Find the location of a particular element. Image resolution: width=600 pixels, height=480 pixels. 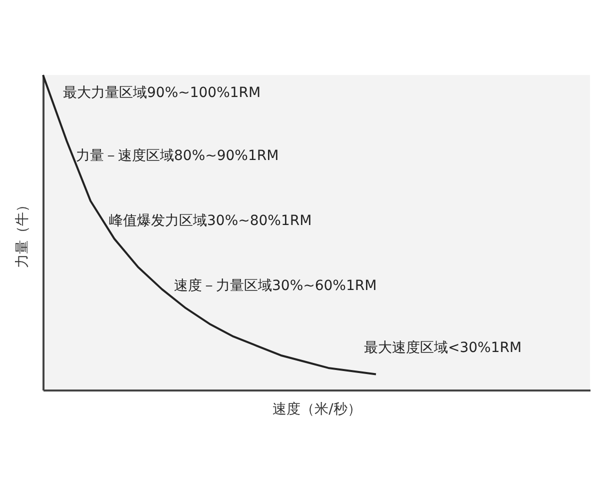

y-axis-title: 力量（牛） is located at coordinates (22, 233).